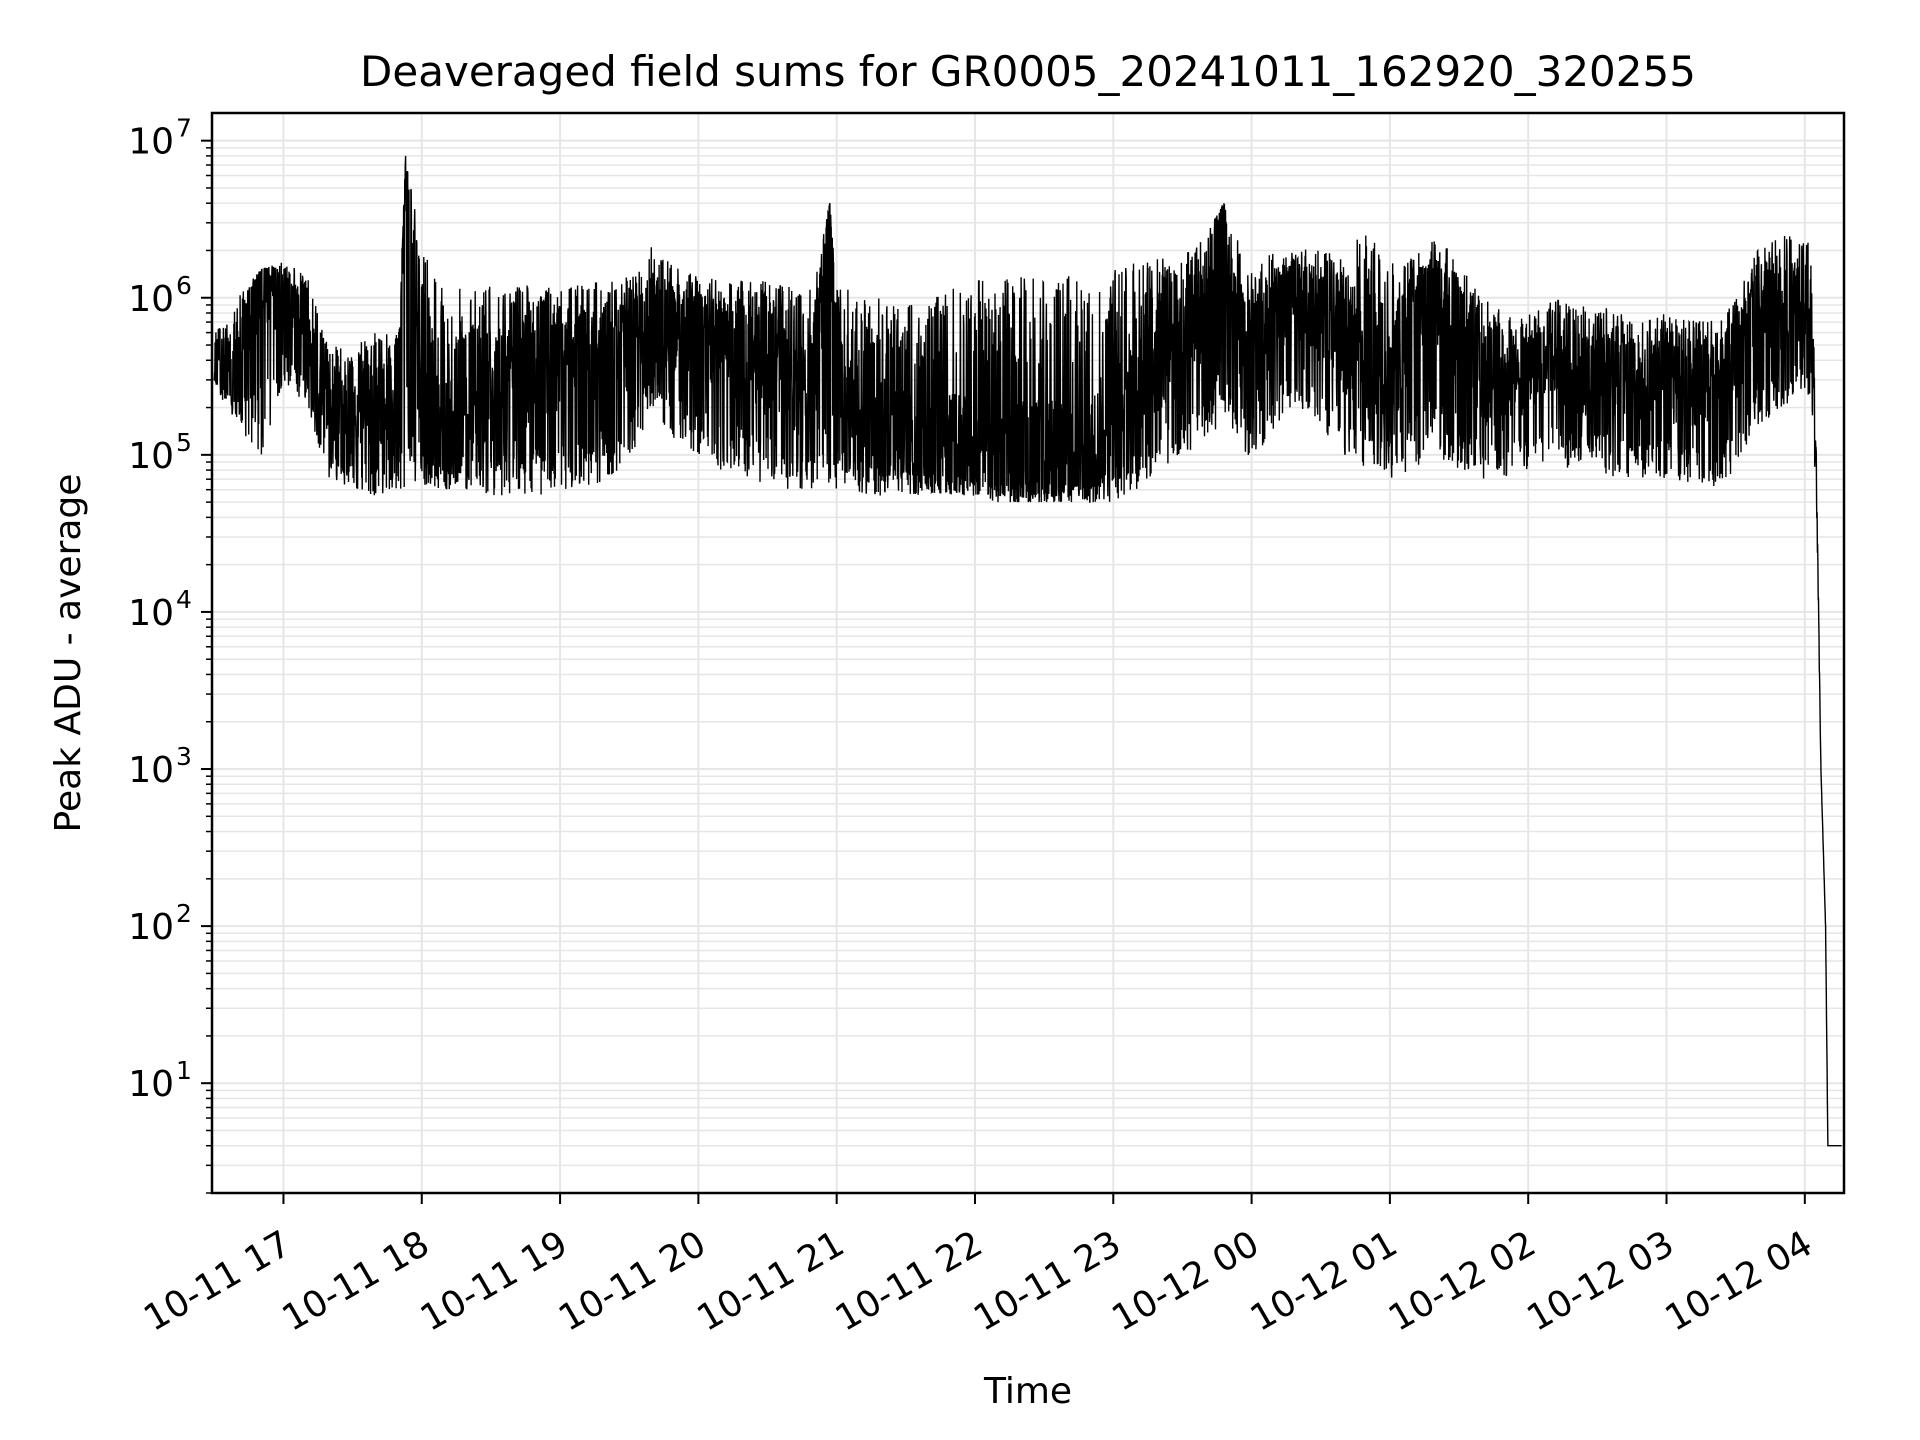  Describe the element at coordinates (184, 128) in the screenshot. I see `y-tick-exponent: 7` at that location.